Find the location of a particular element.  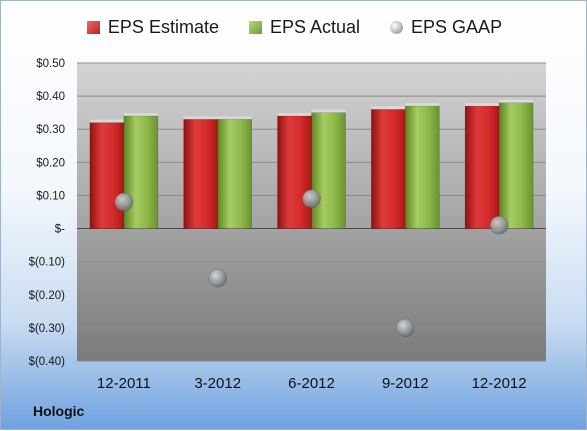

y-tick-label: $(0.10) is located at coordinates (47, 263).